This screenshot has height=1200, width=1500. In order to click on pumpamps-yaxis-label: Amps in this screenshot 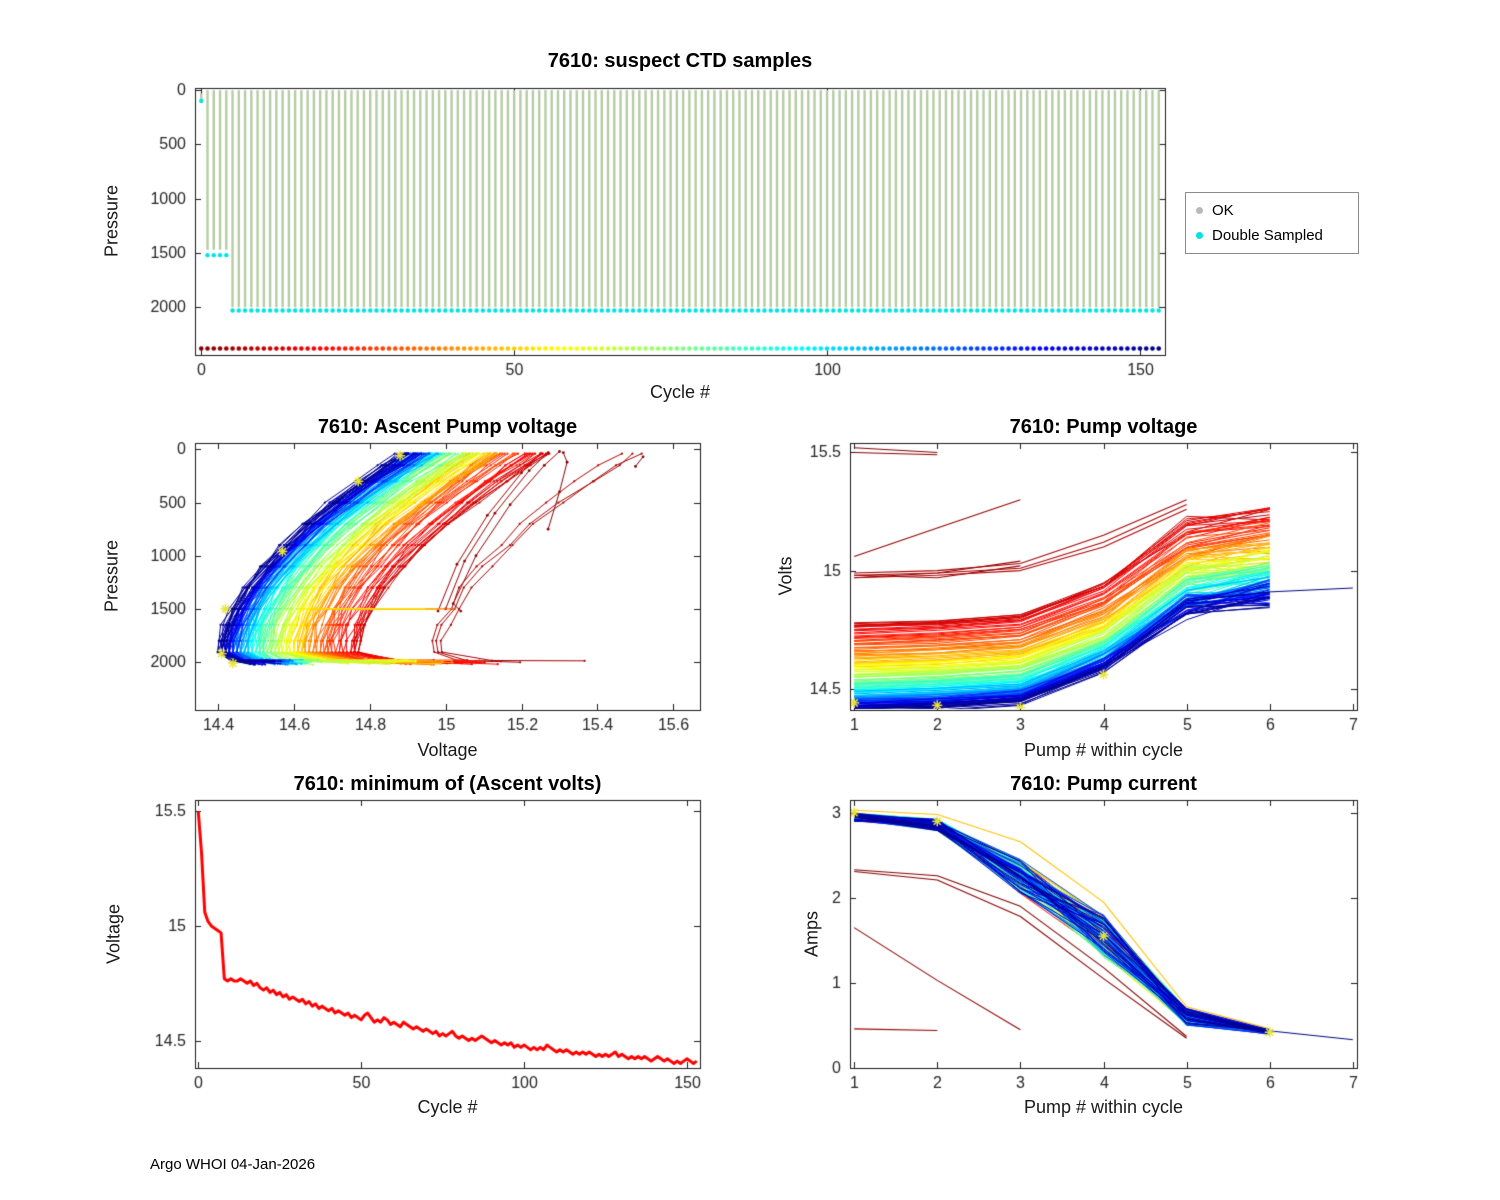, I will do `click(811, 934)`.